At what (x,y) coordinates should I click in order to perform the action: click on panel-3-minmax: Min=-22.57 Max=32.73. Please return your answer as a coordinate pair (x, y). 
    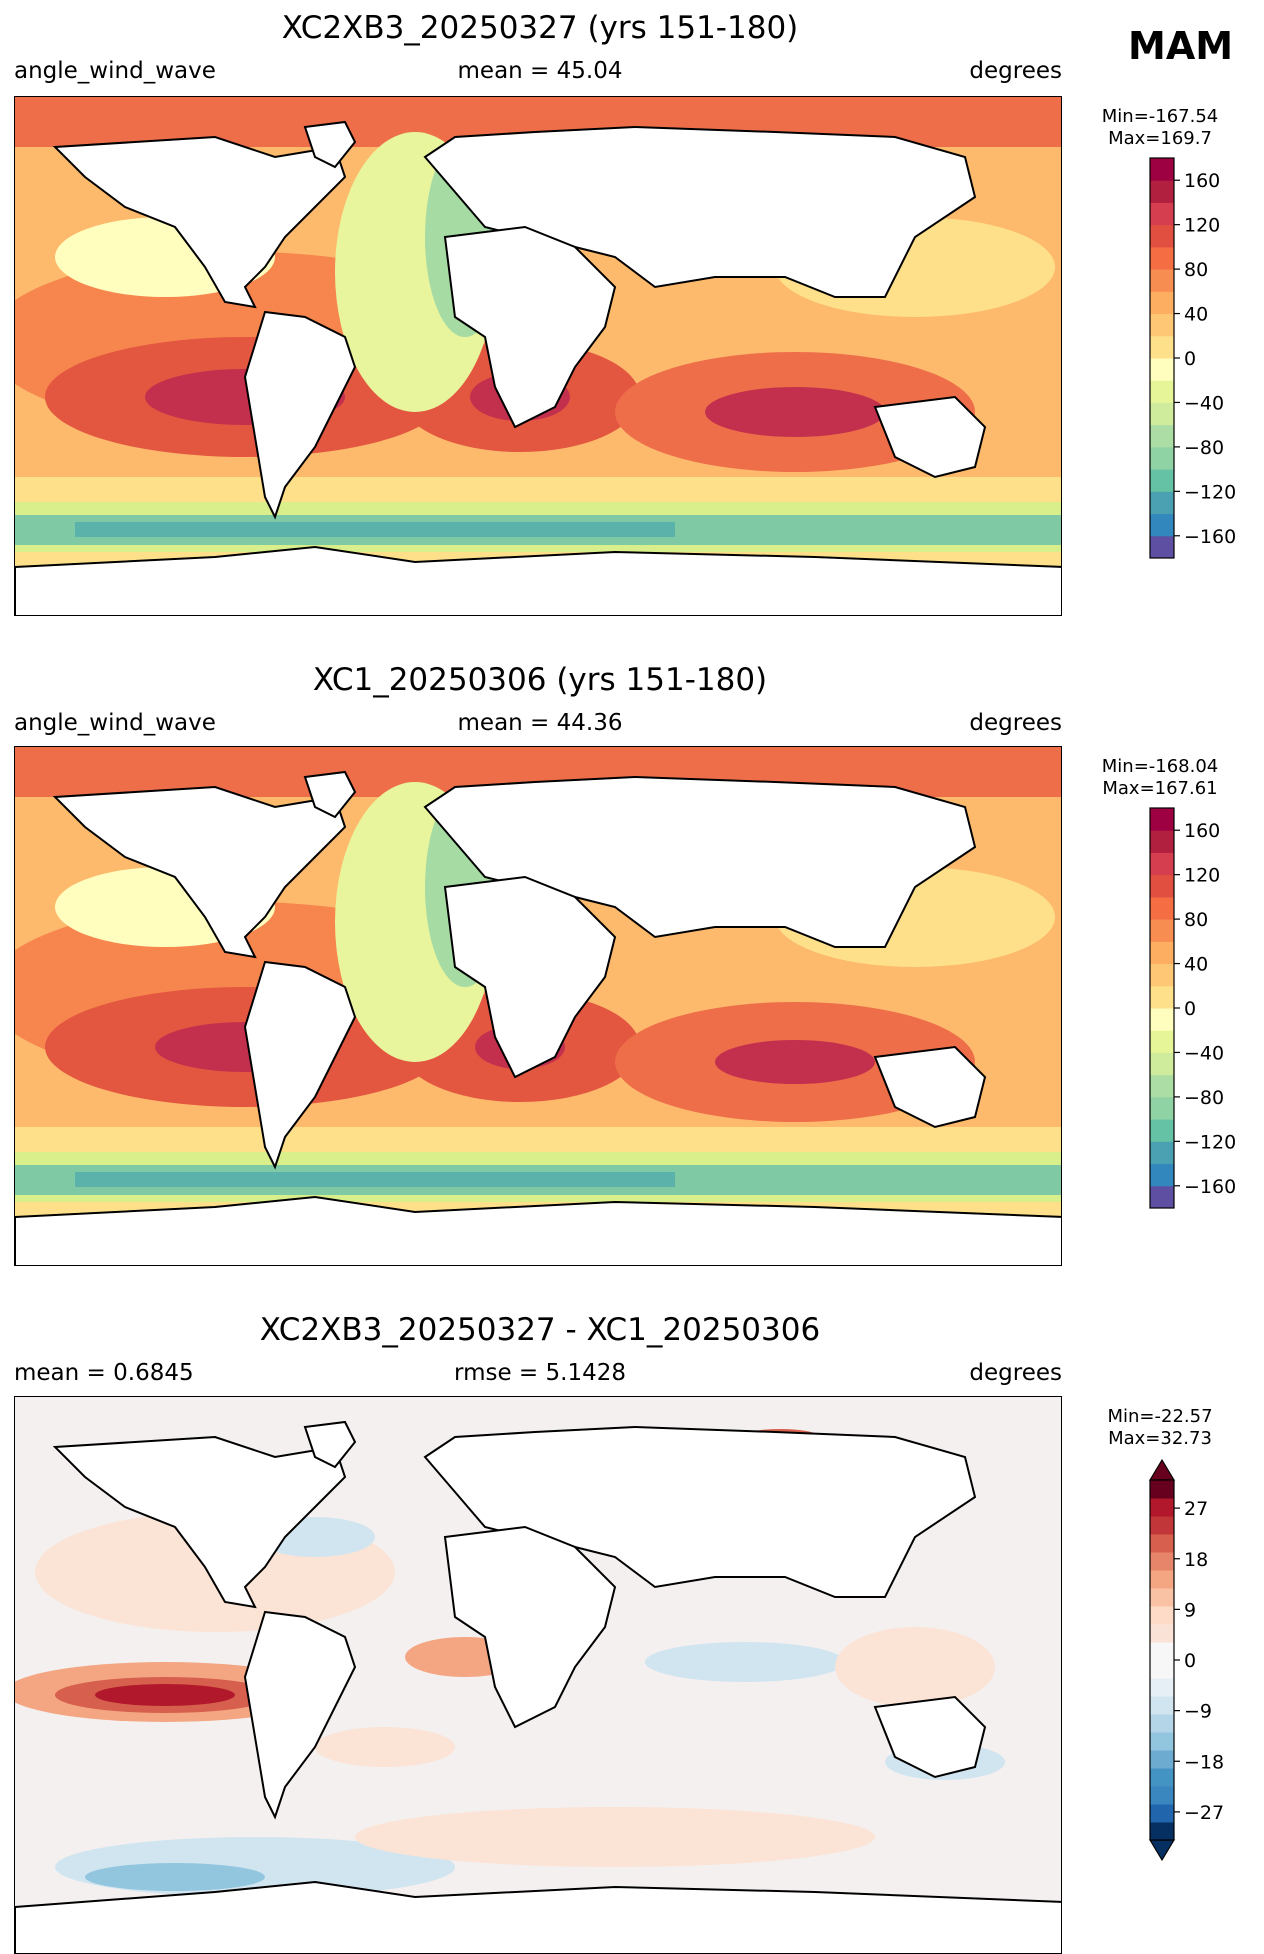
    Looking at the image, I should click on (1160, 1428).